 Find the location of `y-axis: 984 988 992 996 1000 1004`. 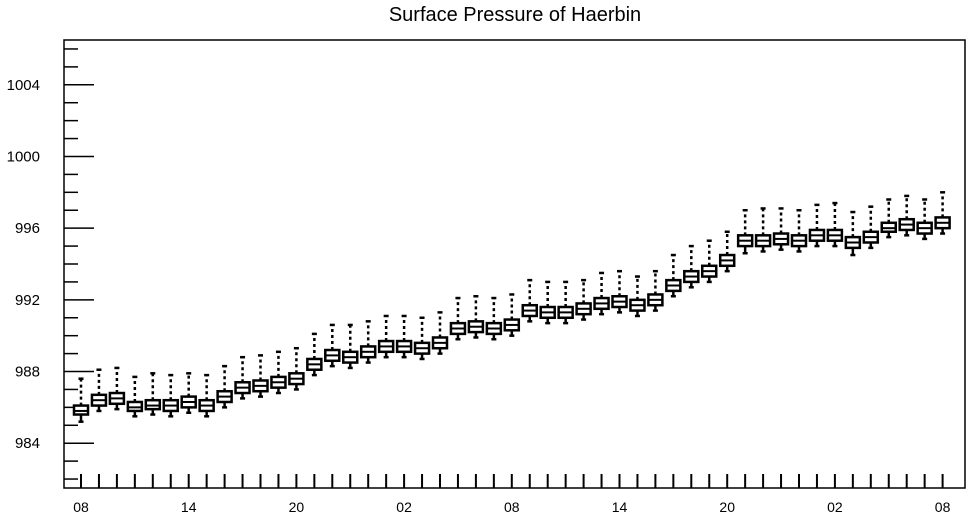

y-axis: 984 988 992 996 1000 1004 is located at coordinates (50, 264).